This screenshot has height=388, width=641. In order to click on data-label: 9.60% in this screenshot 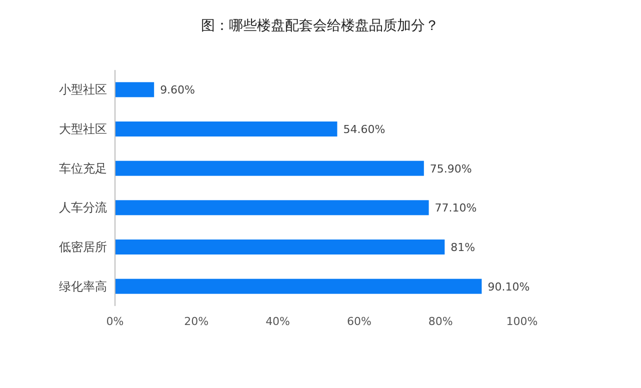, I will do `click(178, 90)`.